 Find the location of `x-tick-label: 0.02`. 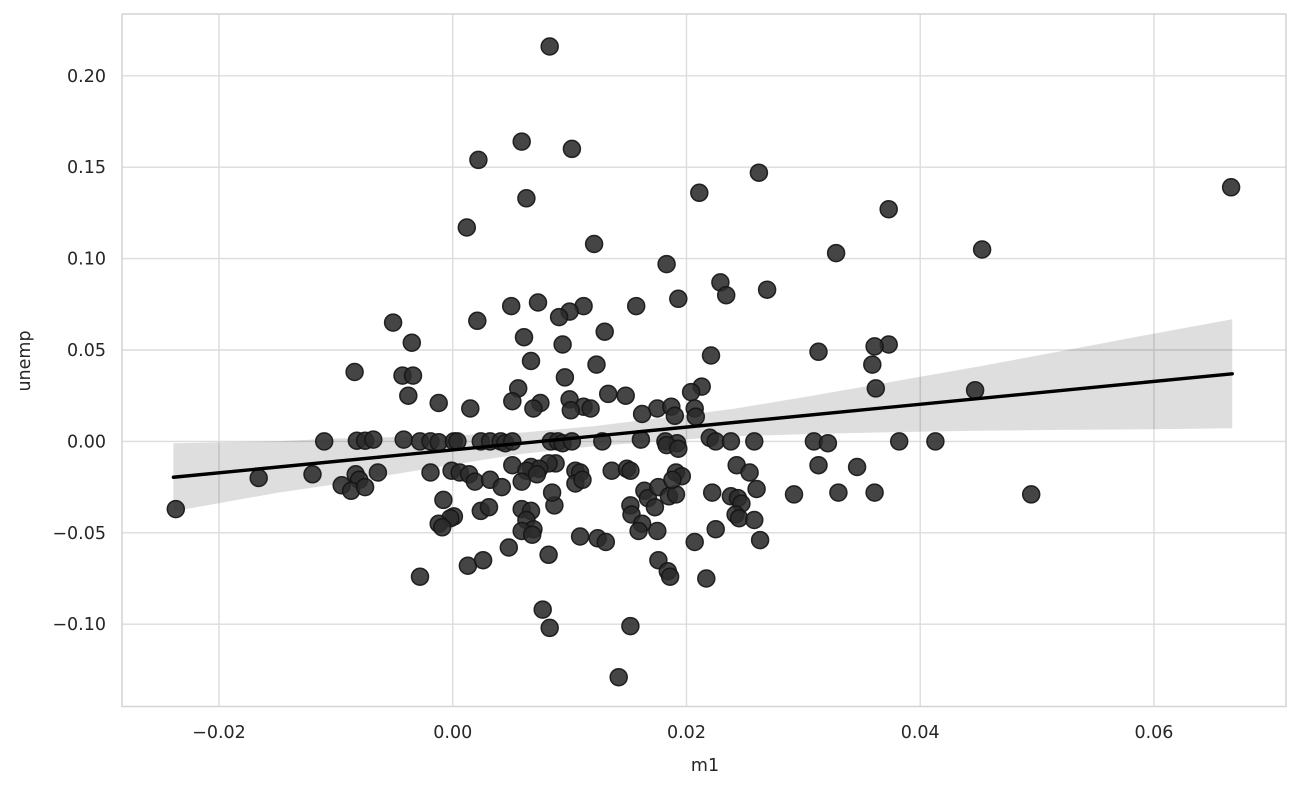

x-tick-label: 0.02 is located at coordinates (686, 733).